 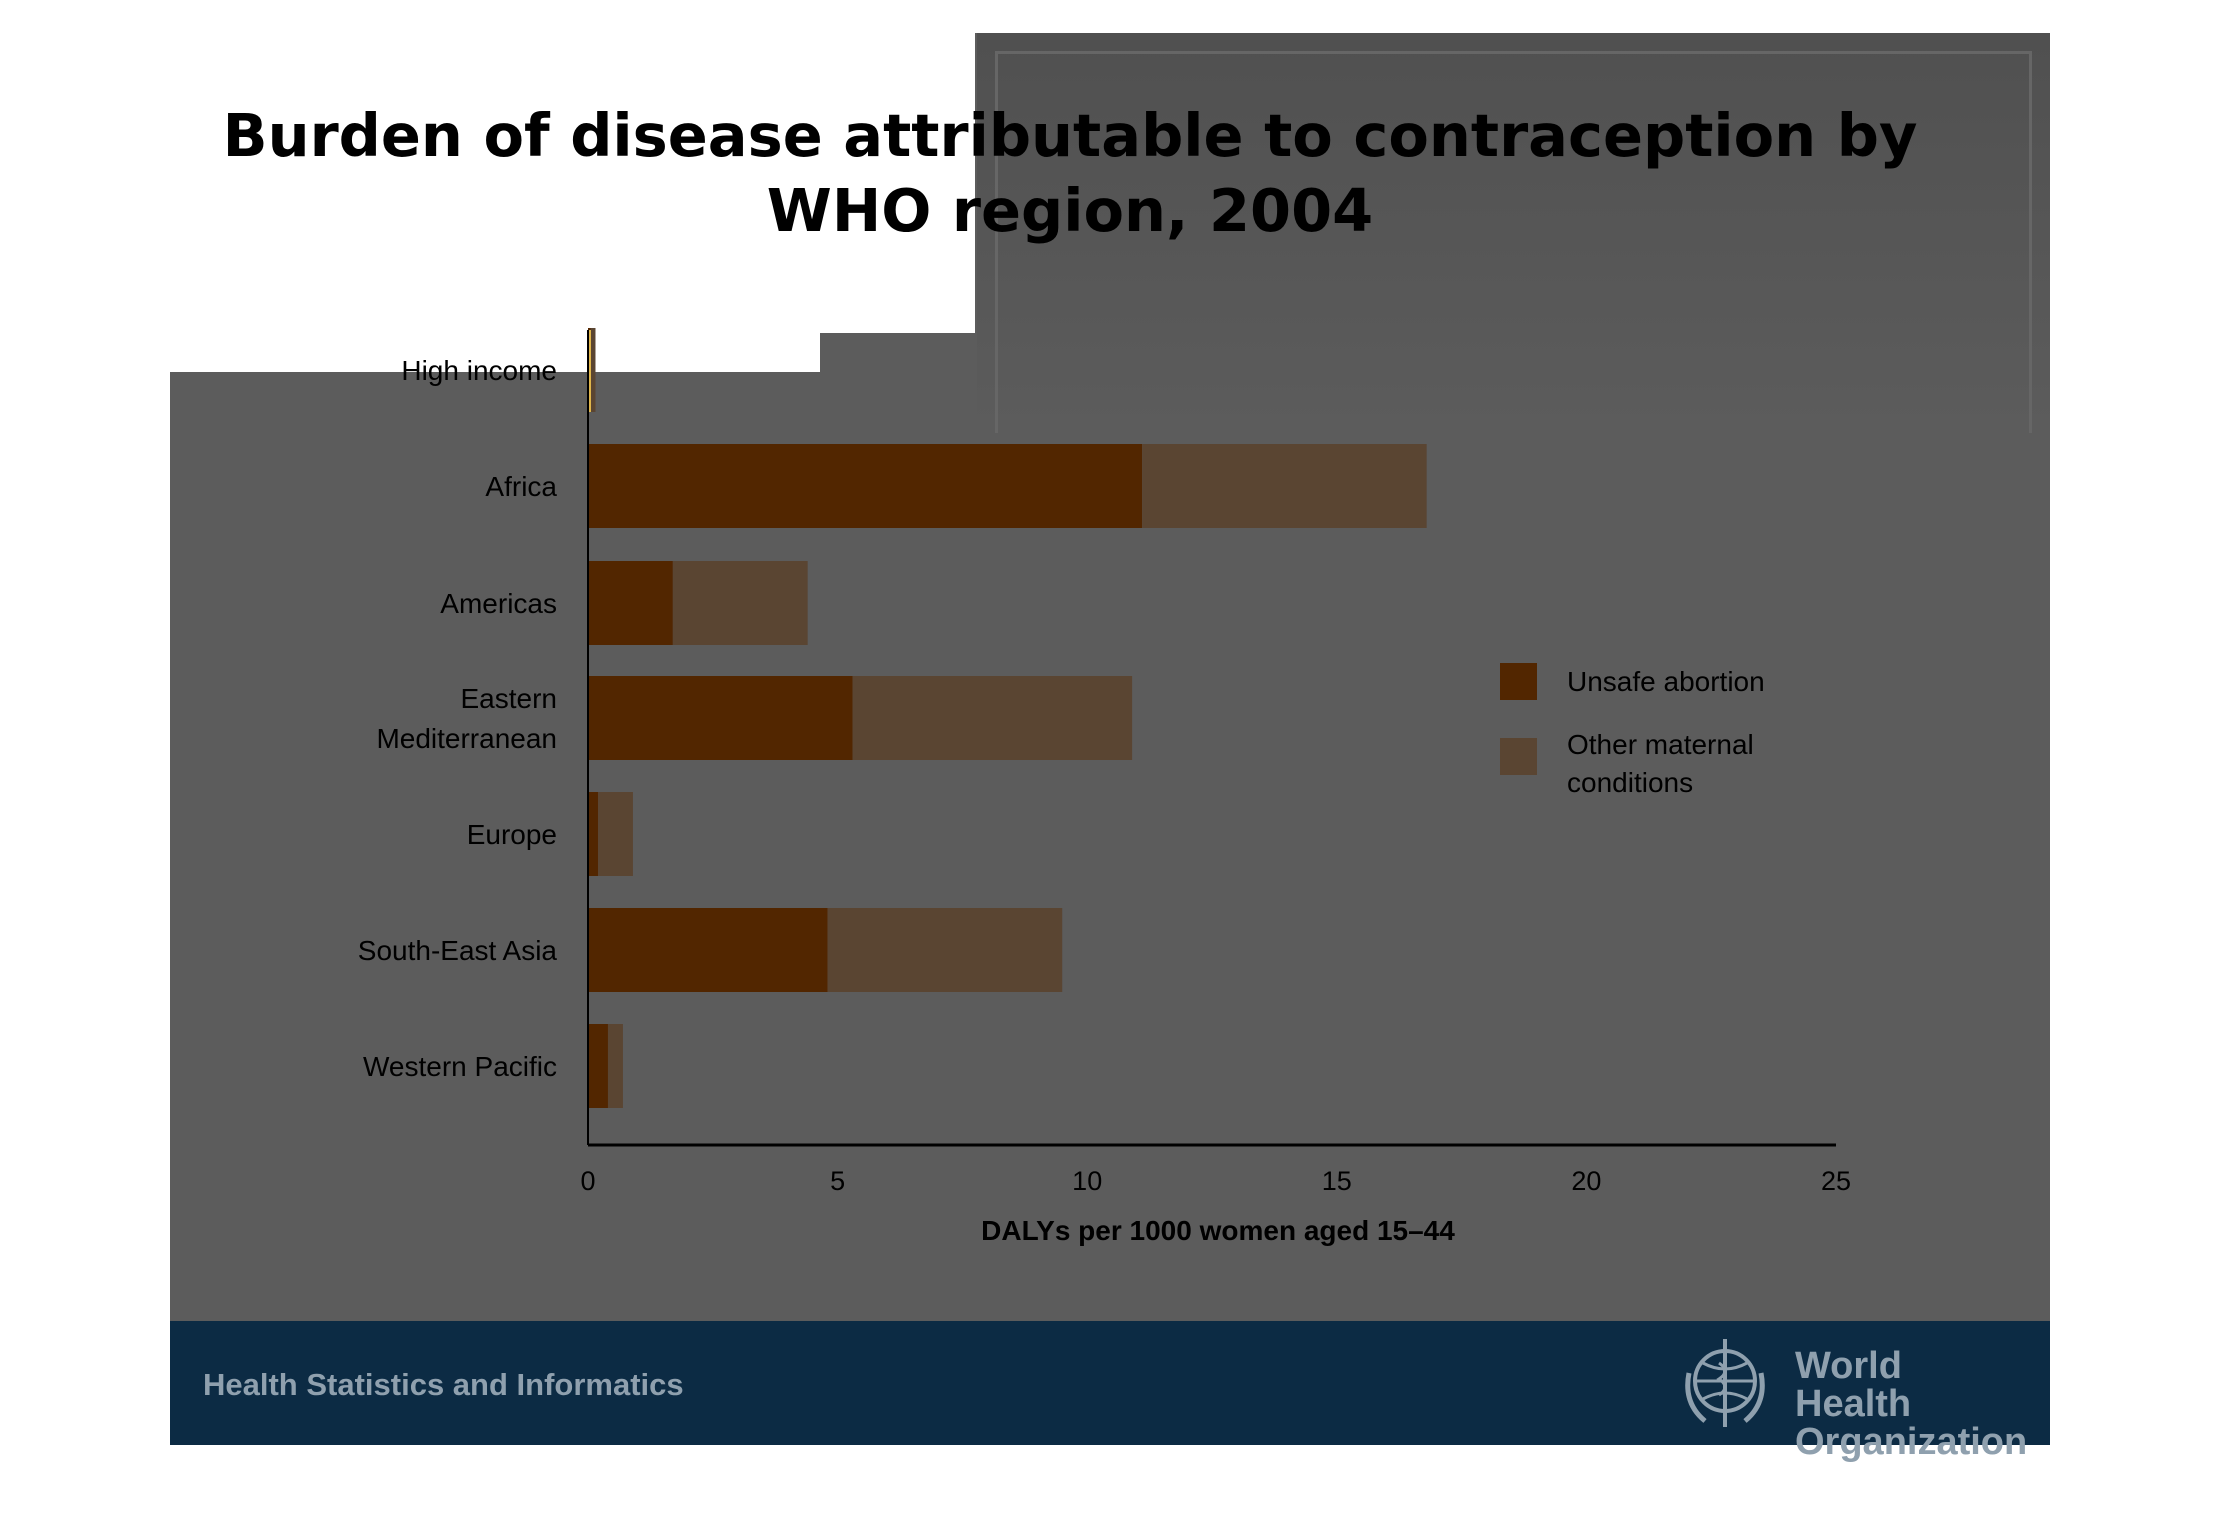 I want to click on category-label: Eastern Mediterranean, so click(x=466, y=718).